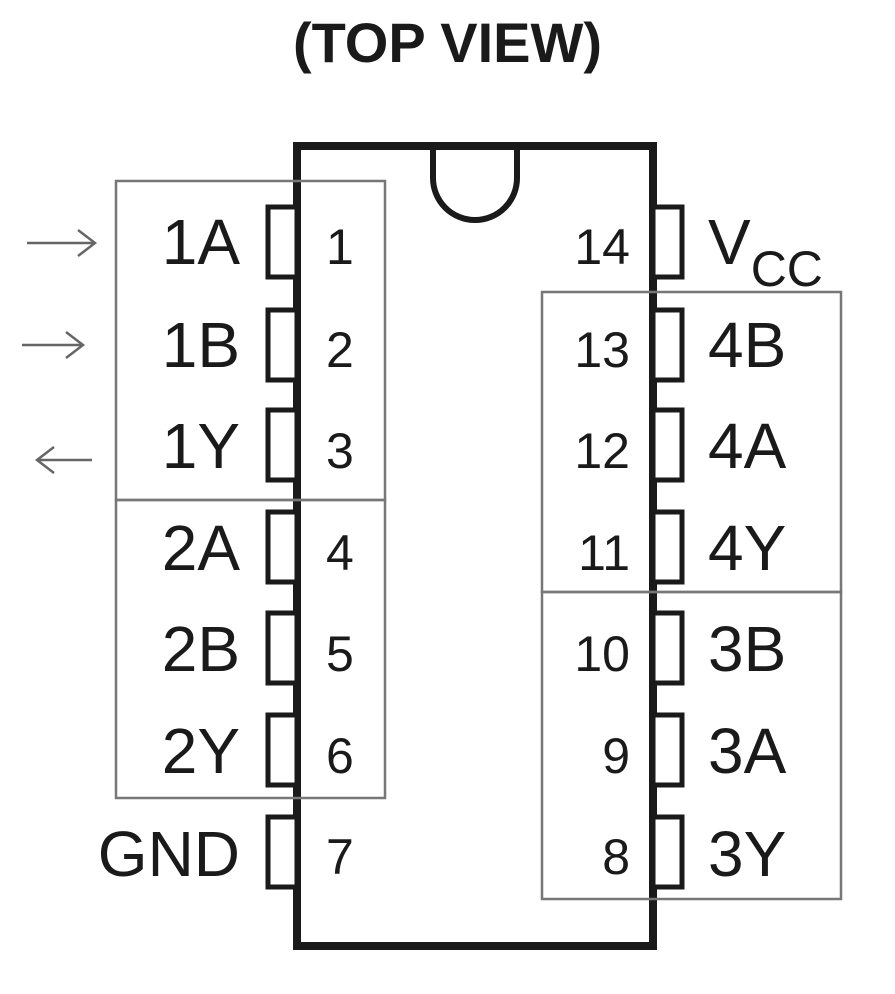  What do you see at coordinates (604, 553) in the screenshot?
I see `pin-number-11: 11` at bounding box center [604, 553].